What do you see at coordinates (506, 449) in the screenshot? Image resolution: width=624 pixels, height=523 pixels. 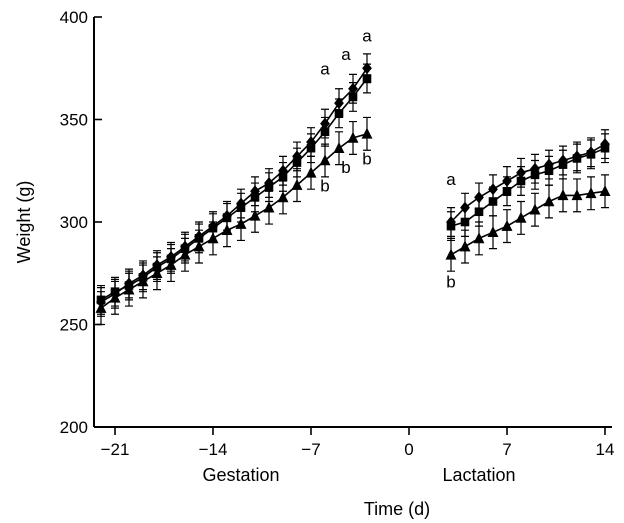 I see `x-tick-label: 7` at bounding box center [506, 449].